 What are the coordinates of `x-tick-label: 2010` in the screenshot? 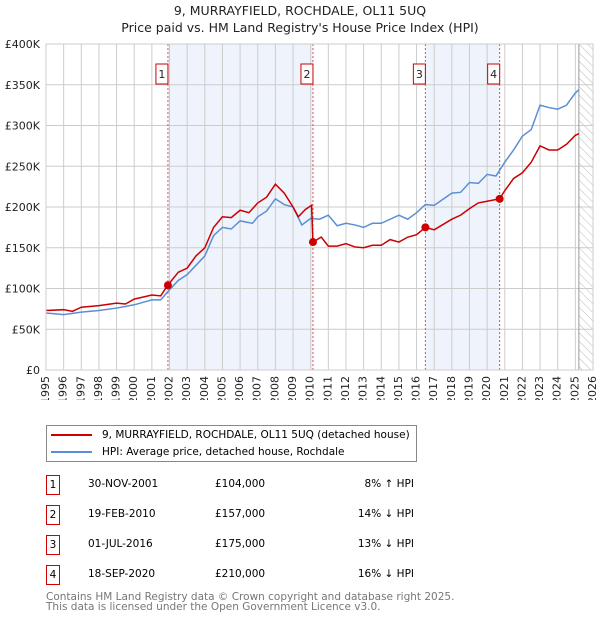 It's located at (310, 388).